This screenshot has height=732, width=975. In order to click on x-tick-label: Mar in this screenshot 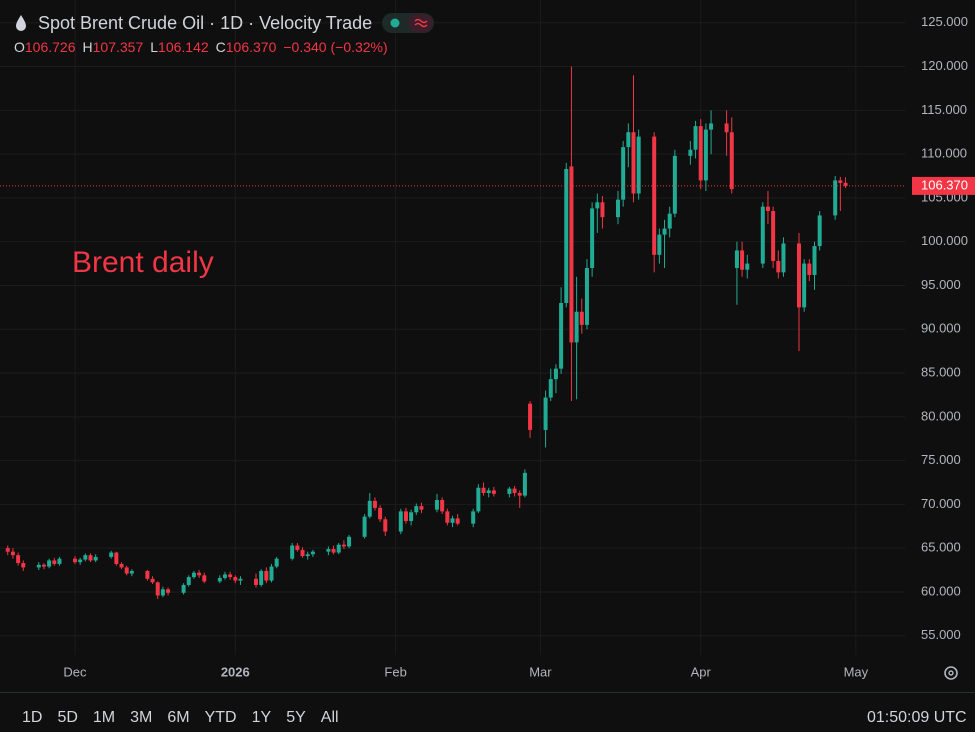, I will do `click(540, 671)`.